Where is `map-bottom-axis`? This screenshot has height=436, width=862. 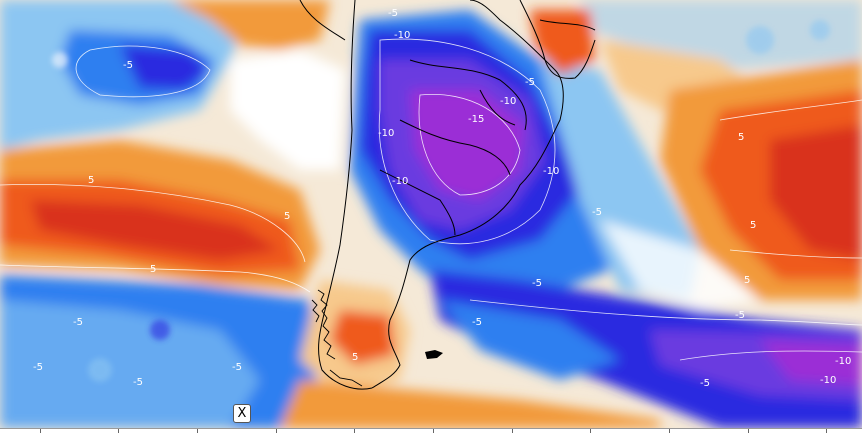 map-bottom-axis is located at coordinates (431, 432).